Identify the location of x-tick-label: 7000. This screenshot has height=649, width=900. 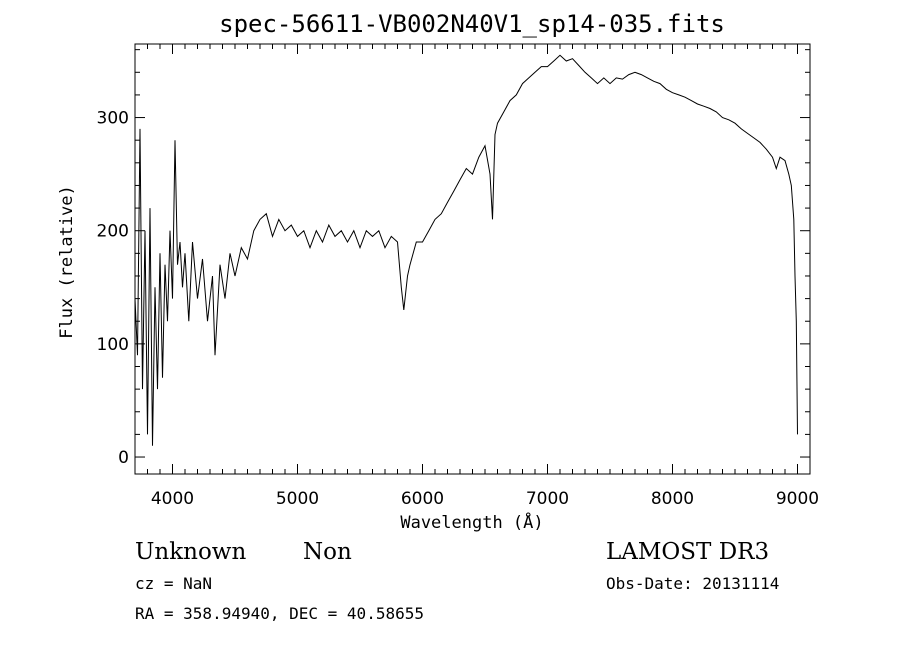
(547, 499).